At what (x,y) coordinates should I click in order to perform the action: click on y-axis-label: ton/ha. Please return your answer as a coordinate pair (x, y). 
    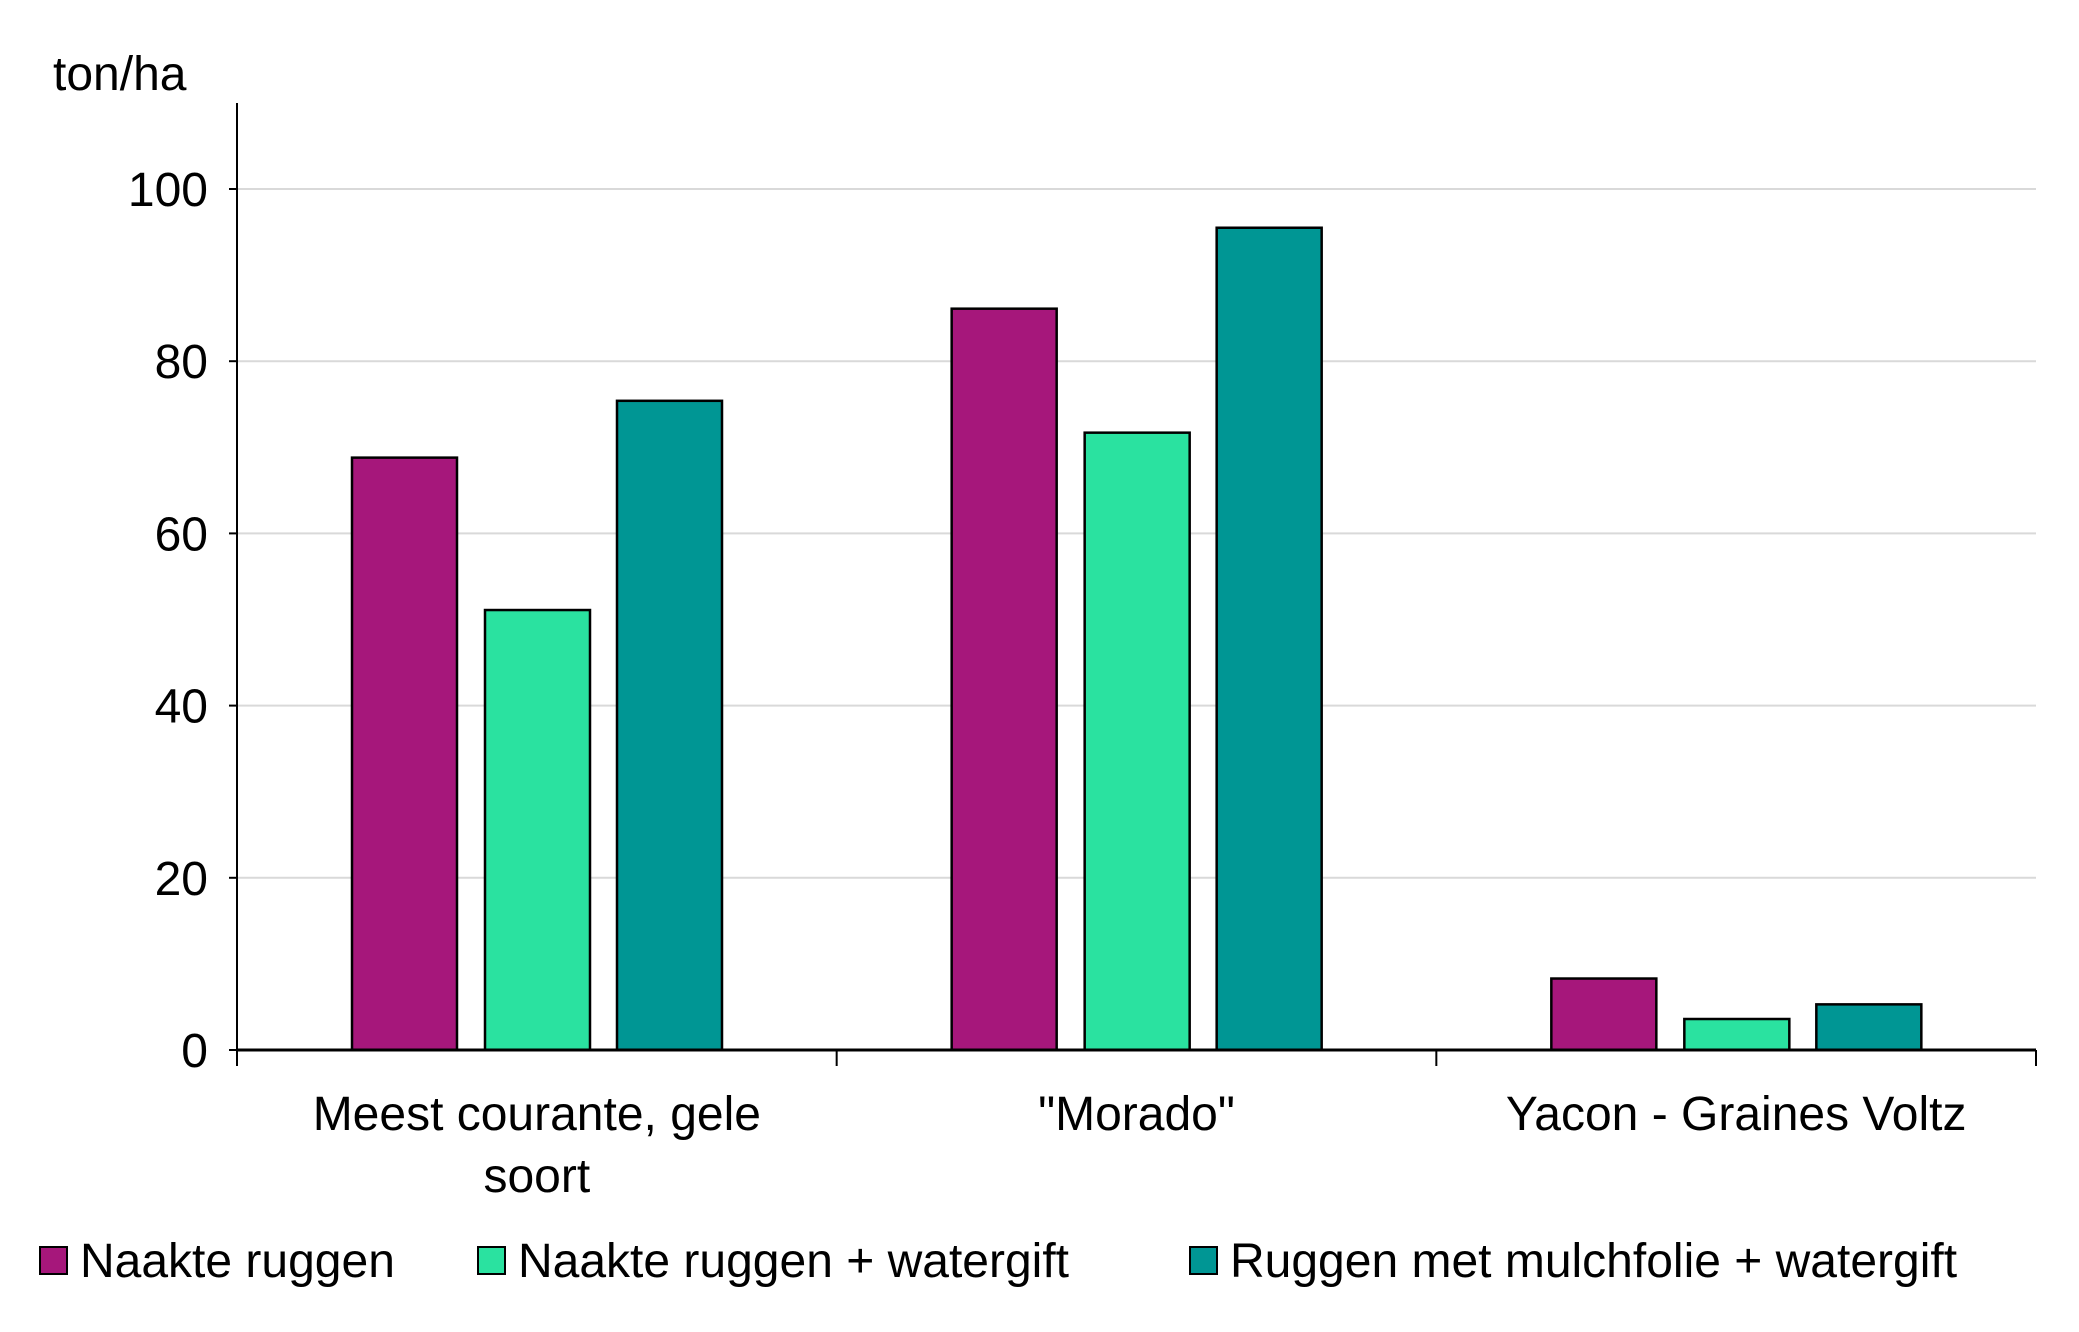
    Looking at the image, I should click on (120, 74).